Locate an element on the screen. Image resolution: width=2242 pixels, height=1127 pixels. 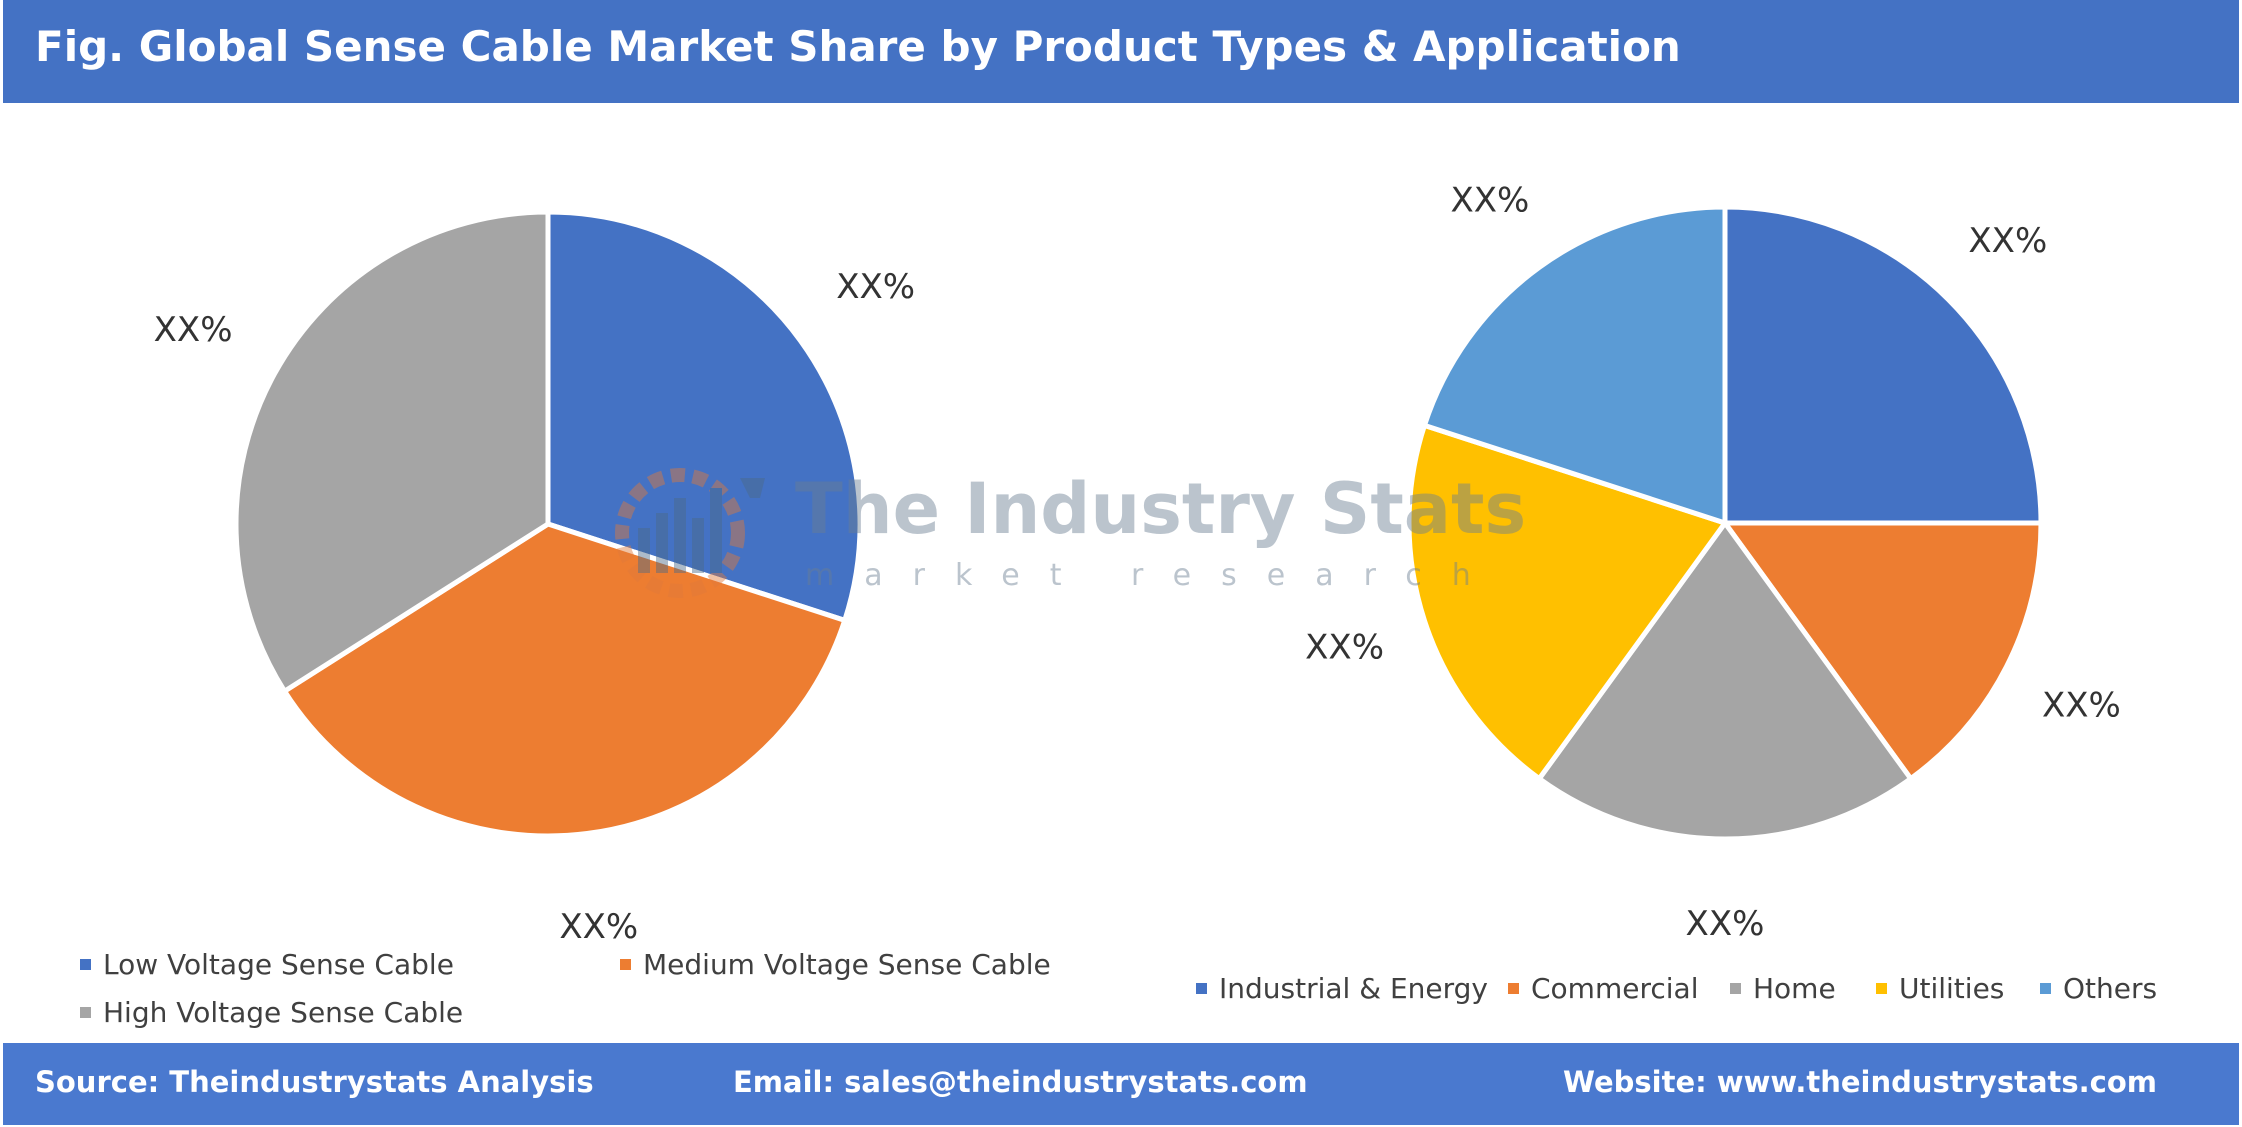
watermark: The Industry Stats market research is located at coordinates (1063, 533).